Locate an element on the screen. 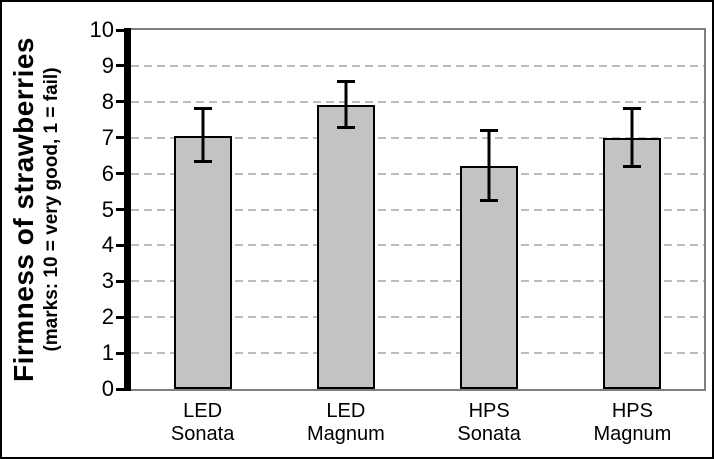 The height and width of the screenshot is (459, 714). y-axis-tick-label: 3 is located at coordinates (107, 281).